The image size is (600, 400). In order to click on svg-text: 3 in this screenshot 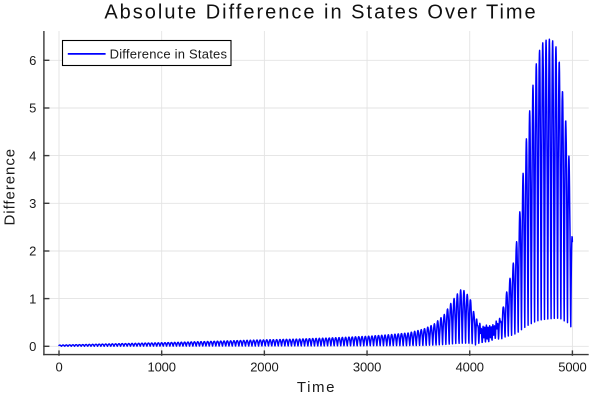, I will do `click(32, 203)`.